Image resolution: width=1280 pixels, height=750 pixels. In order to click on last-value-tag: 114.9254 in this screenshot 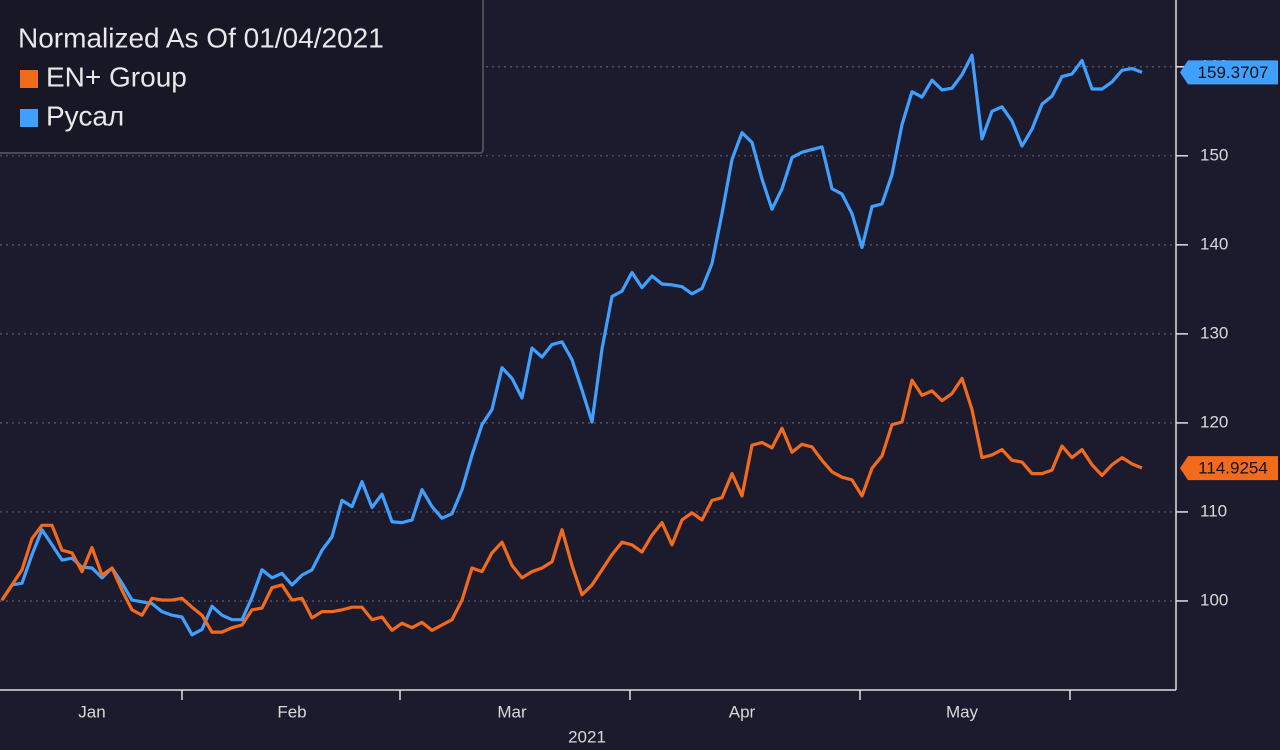, I will do `click(1229, 468)`.